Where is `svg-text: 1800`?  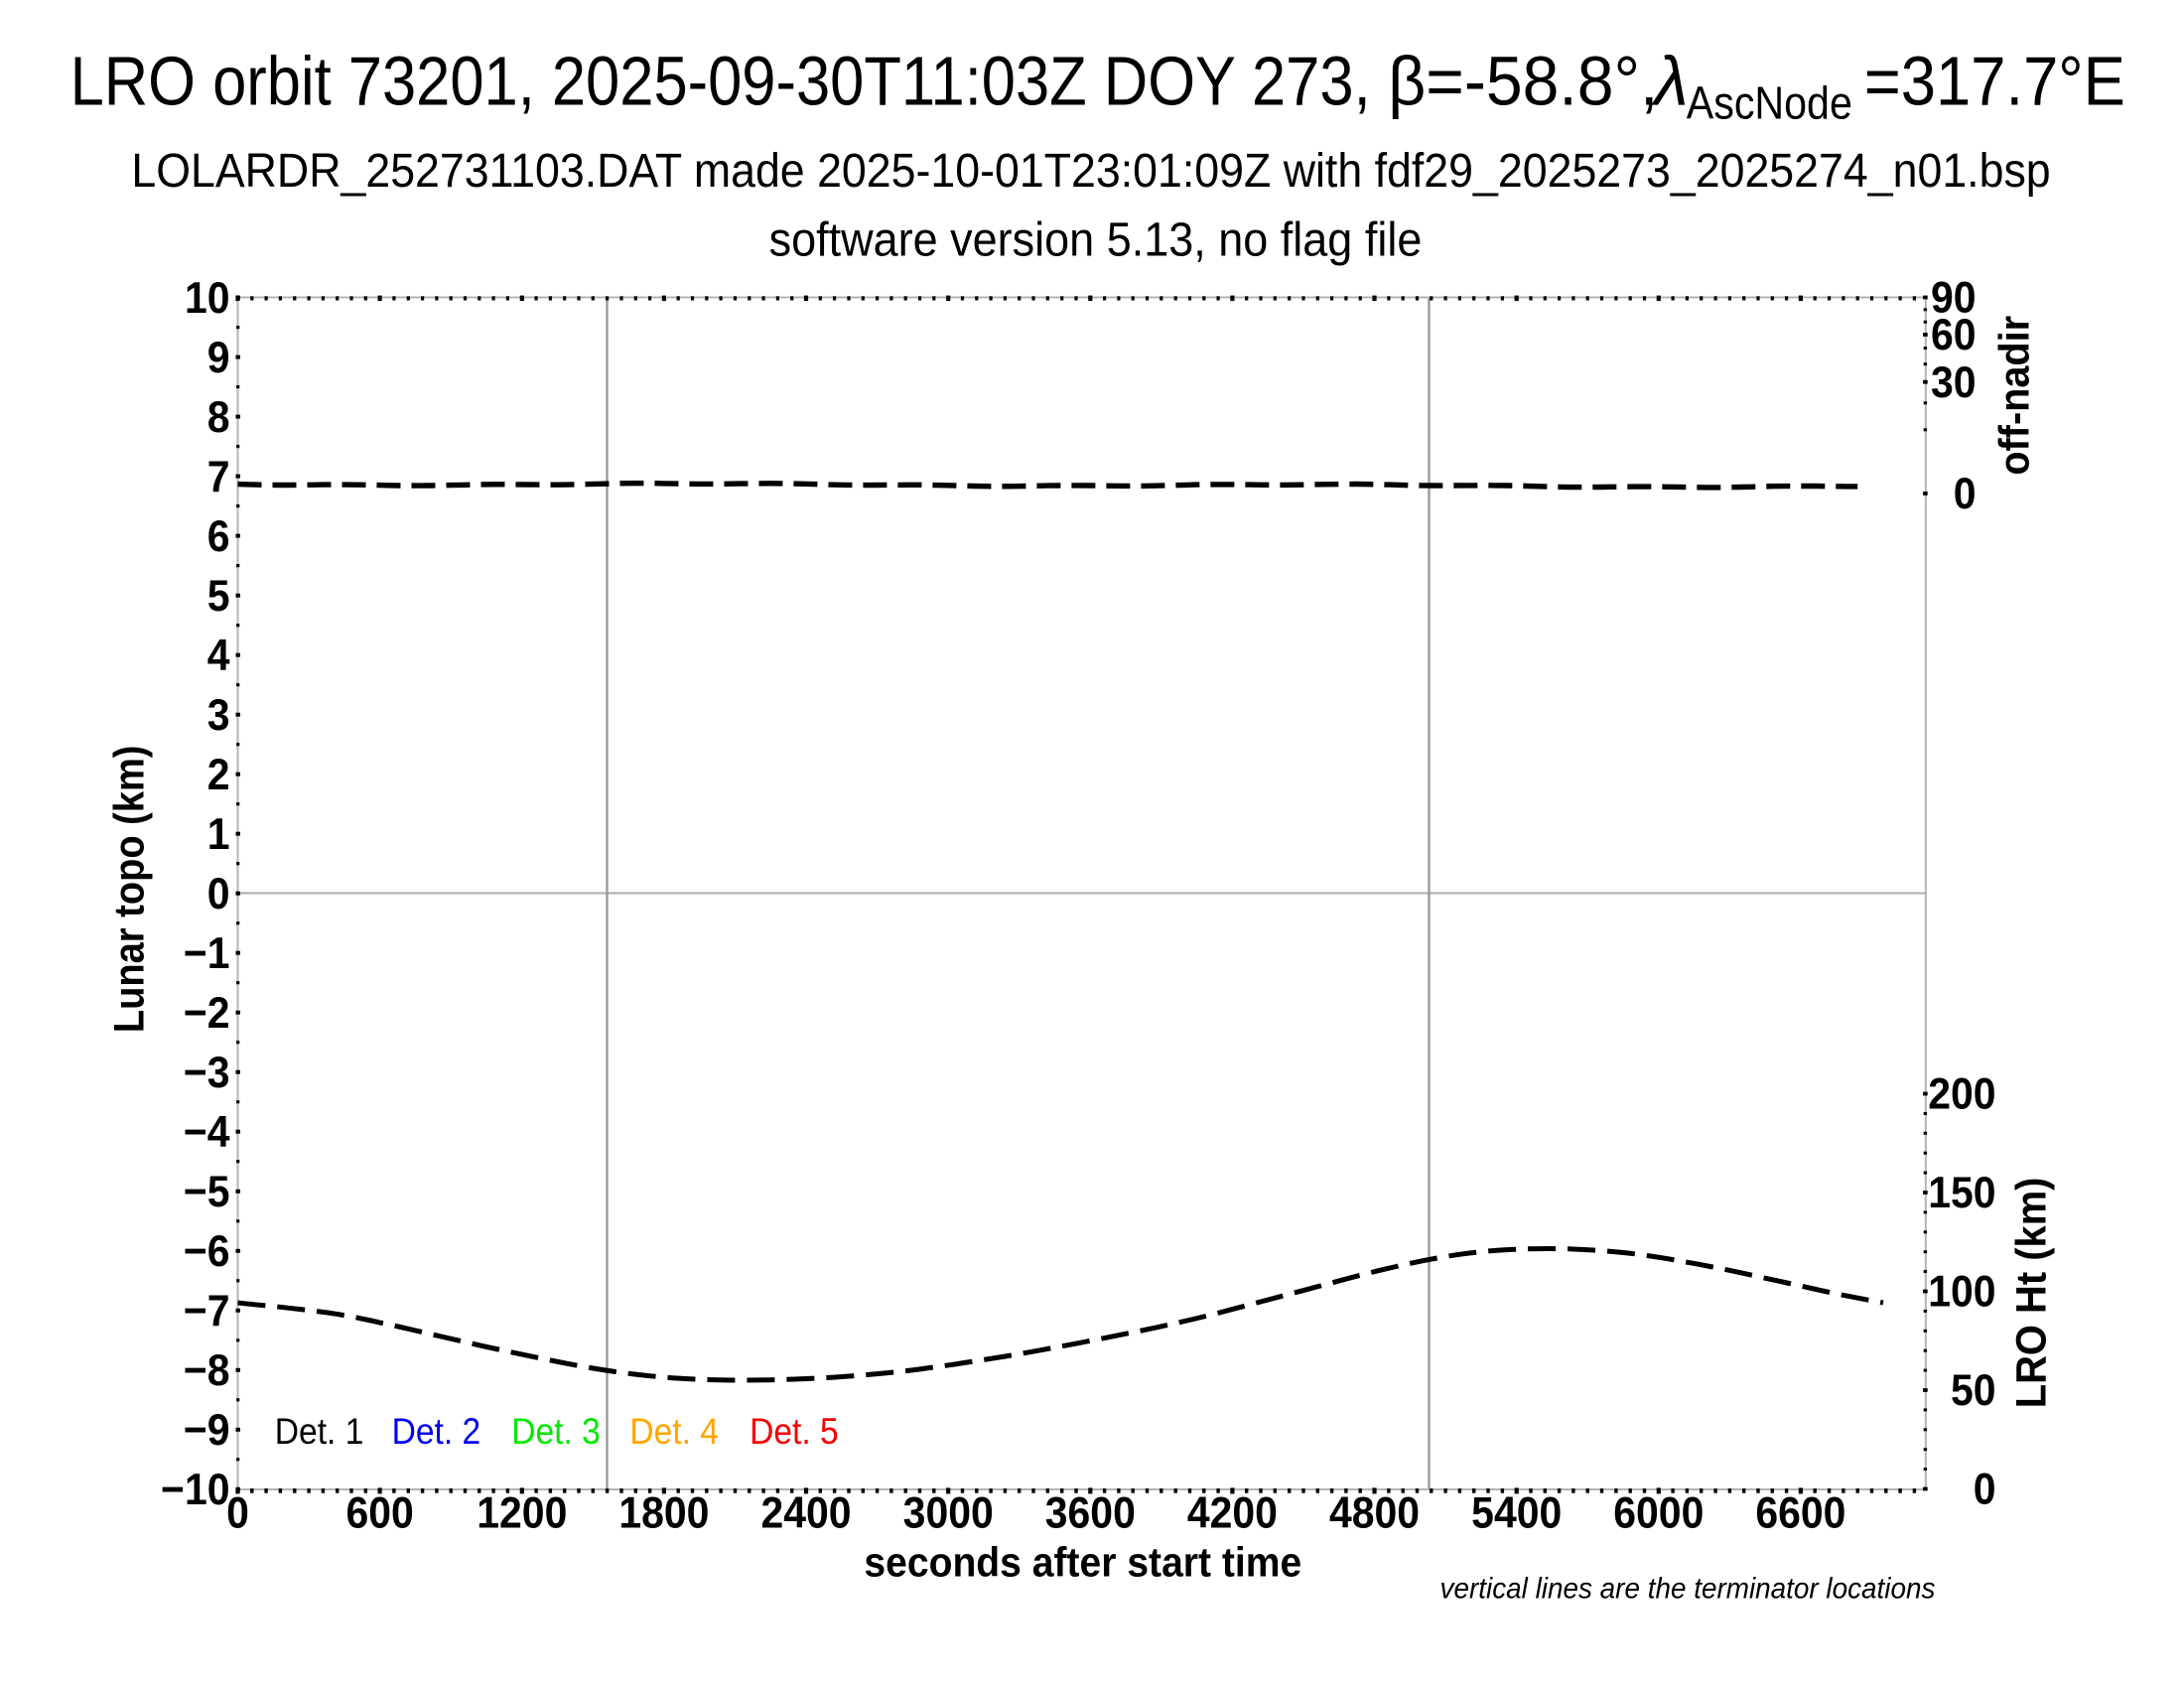
svg-text: 1800 is located at coordinates (663, 1513).